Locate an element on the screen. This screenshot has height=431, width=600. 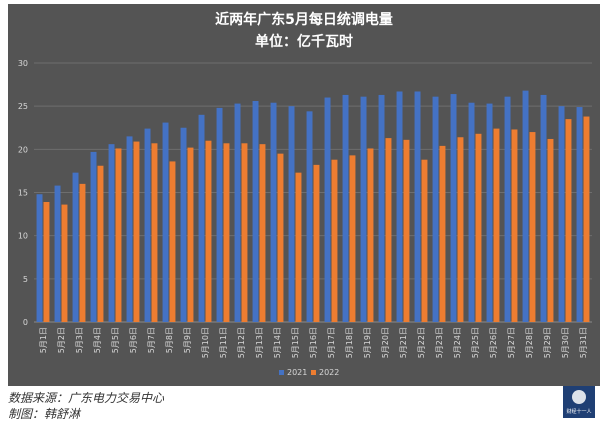
legend: 2021 2022 is located at coordinates (309, 372).